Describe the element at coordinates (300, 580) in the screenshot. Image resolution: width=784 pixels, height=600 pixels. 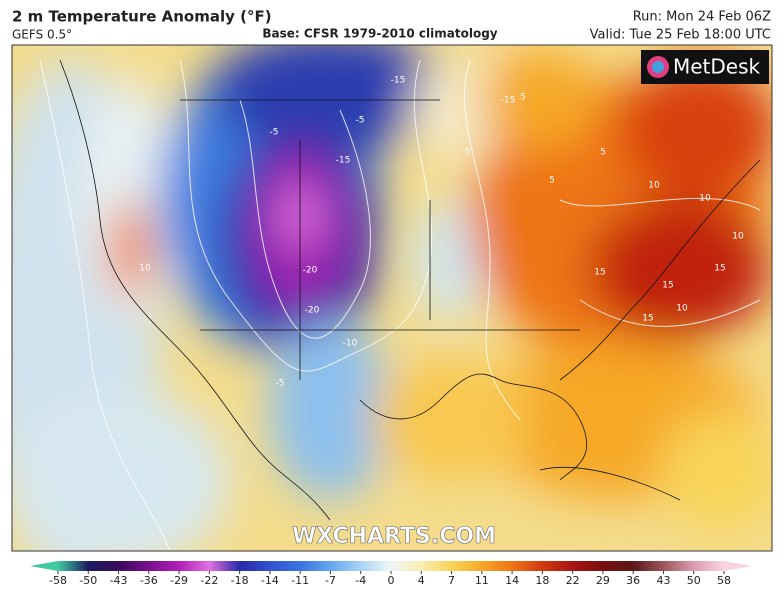
I see `colorbar-tick-label: -11` at that location.